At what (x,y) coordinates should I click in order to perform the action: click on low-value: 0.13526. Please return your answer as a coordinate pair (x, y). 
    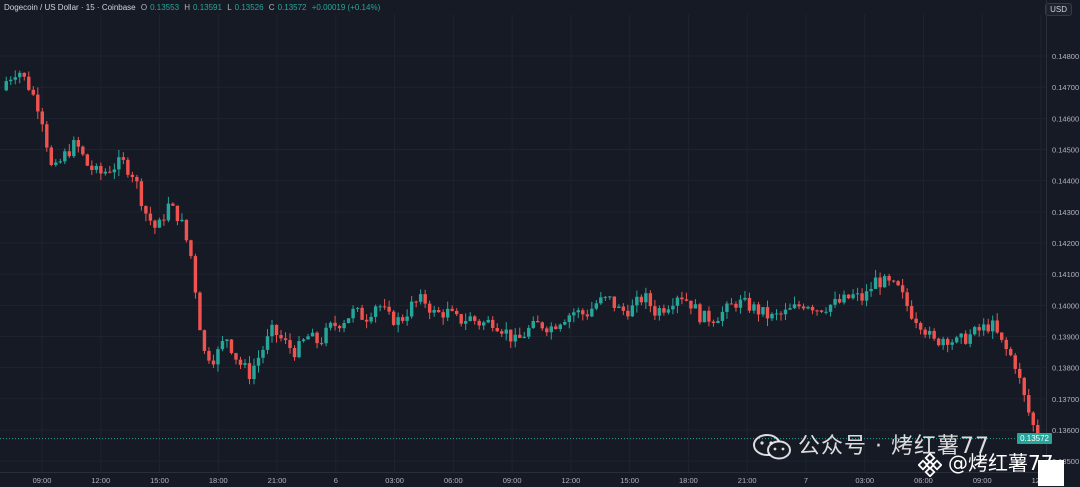
    Looking at the image, I should click on (249, 7).